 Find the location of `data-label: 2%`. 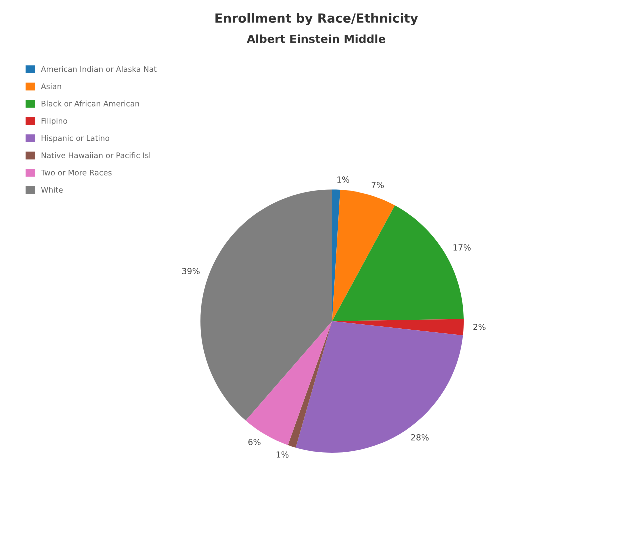

data-label: 2% is located at coordinates (480, 327).